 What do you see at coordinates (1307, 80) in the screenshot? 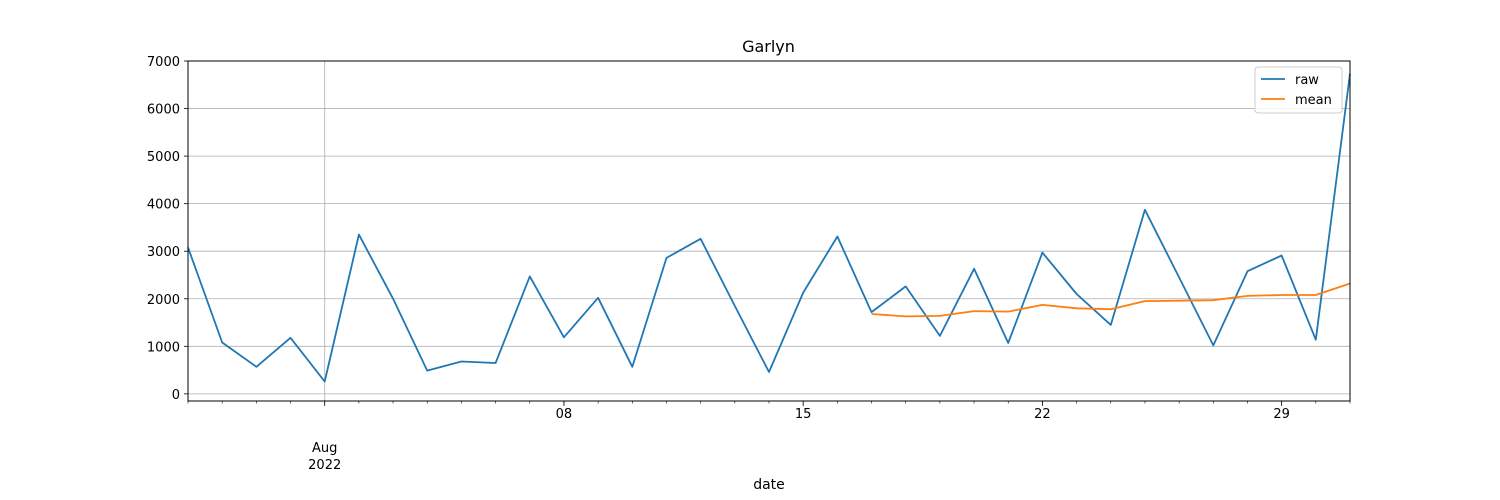
I see `legend-label-raw: raw` at bounding box center [1307, 80].